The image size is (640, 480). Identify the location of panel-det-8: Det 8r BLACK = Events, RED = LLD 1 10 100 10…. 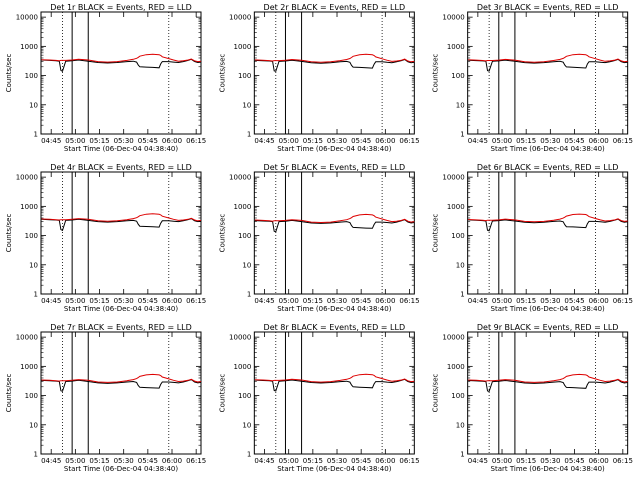
(318, 398).